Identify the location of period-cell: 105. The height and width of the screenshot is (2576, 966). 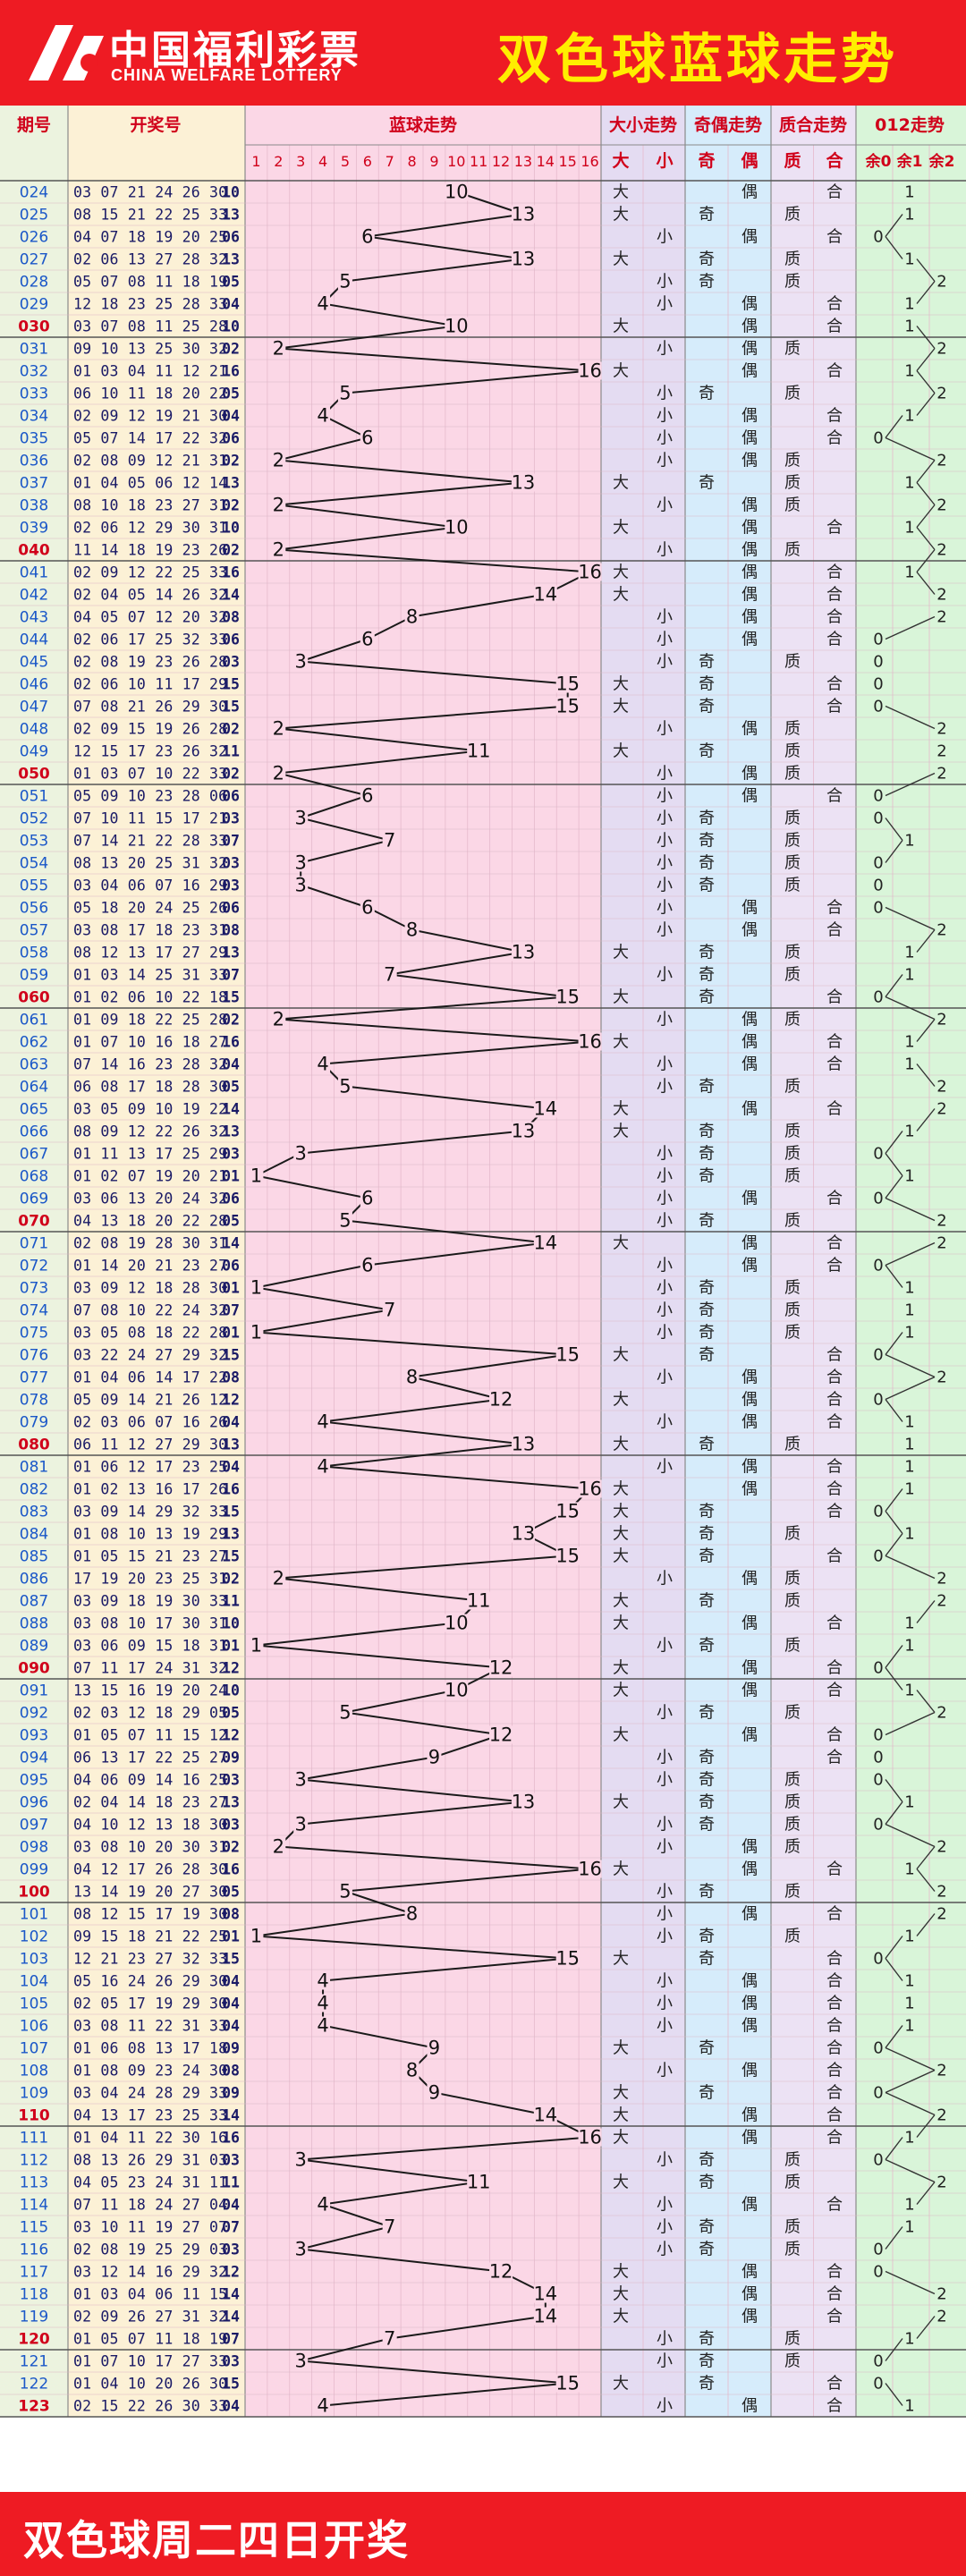
(34, 2004).